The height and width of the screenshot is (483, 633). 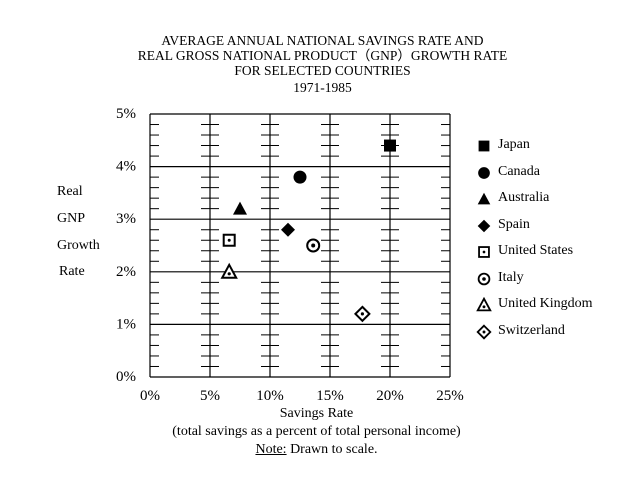 What do you see at coordinates (514, 224) in the screenshot?
I see `legend-label: Spain` at bounding box center [514, 224].